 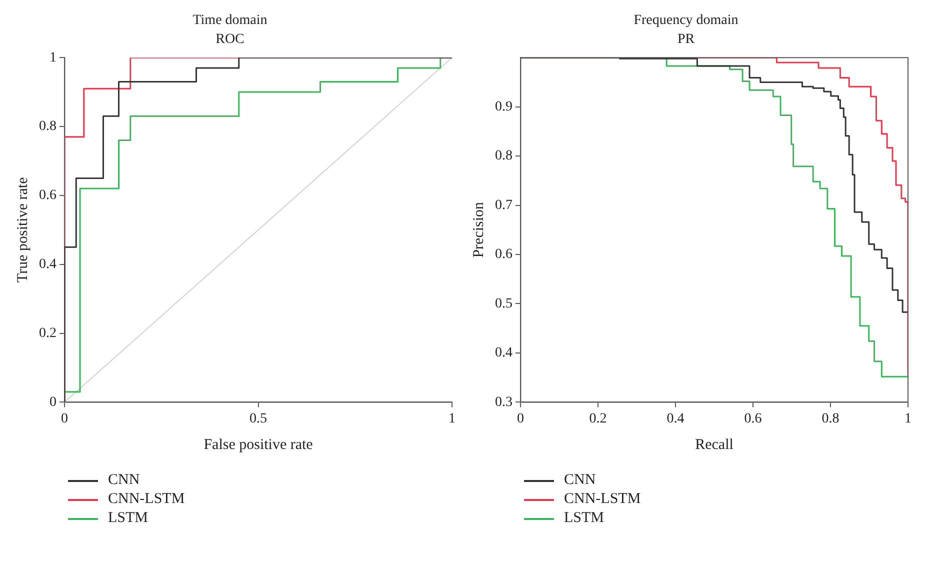 I want to click on x-tick-label: 0.6, so click(x=753, y=418).